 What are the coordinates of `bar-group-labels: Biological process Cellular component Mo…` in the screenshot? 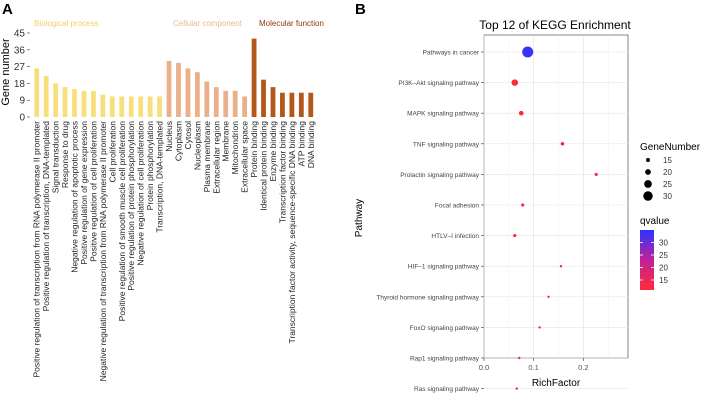 It's located at (179, 23).